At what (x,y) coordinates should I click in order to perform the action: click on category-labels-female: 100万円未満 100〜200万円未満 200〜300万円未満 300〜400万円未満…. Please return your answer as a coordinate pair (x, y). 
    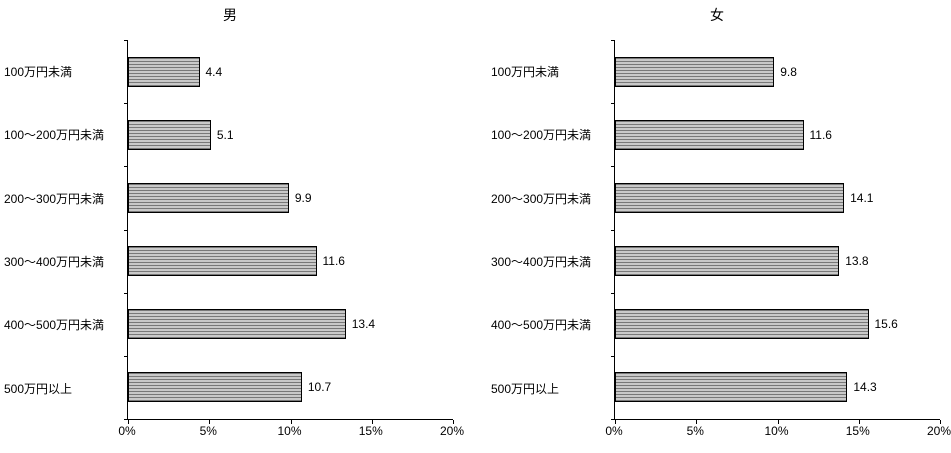
    Looking at the image, I should click on (551, 230).